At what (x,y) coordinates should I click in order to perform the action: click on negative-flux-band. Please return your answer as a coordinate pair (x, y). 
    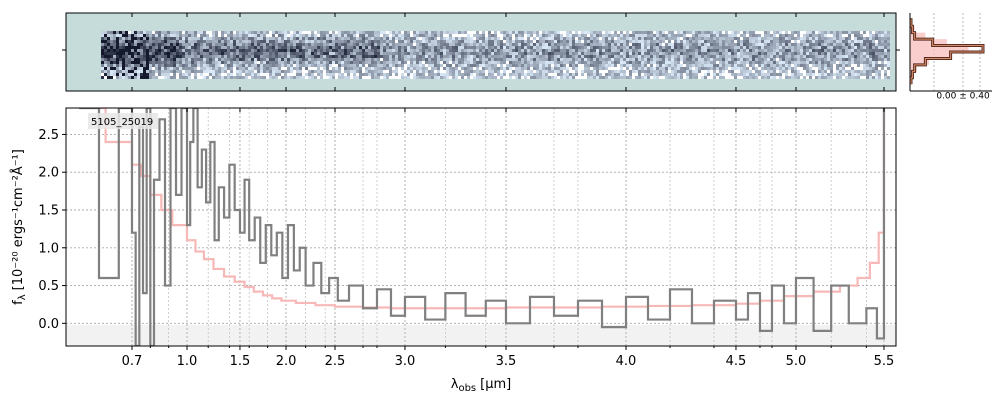
    Looking at the image, I should click on (481, 335).